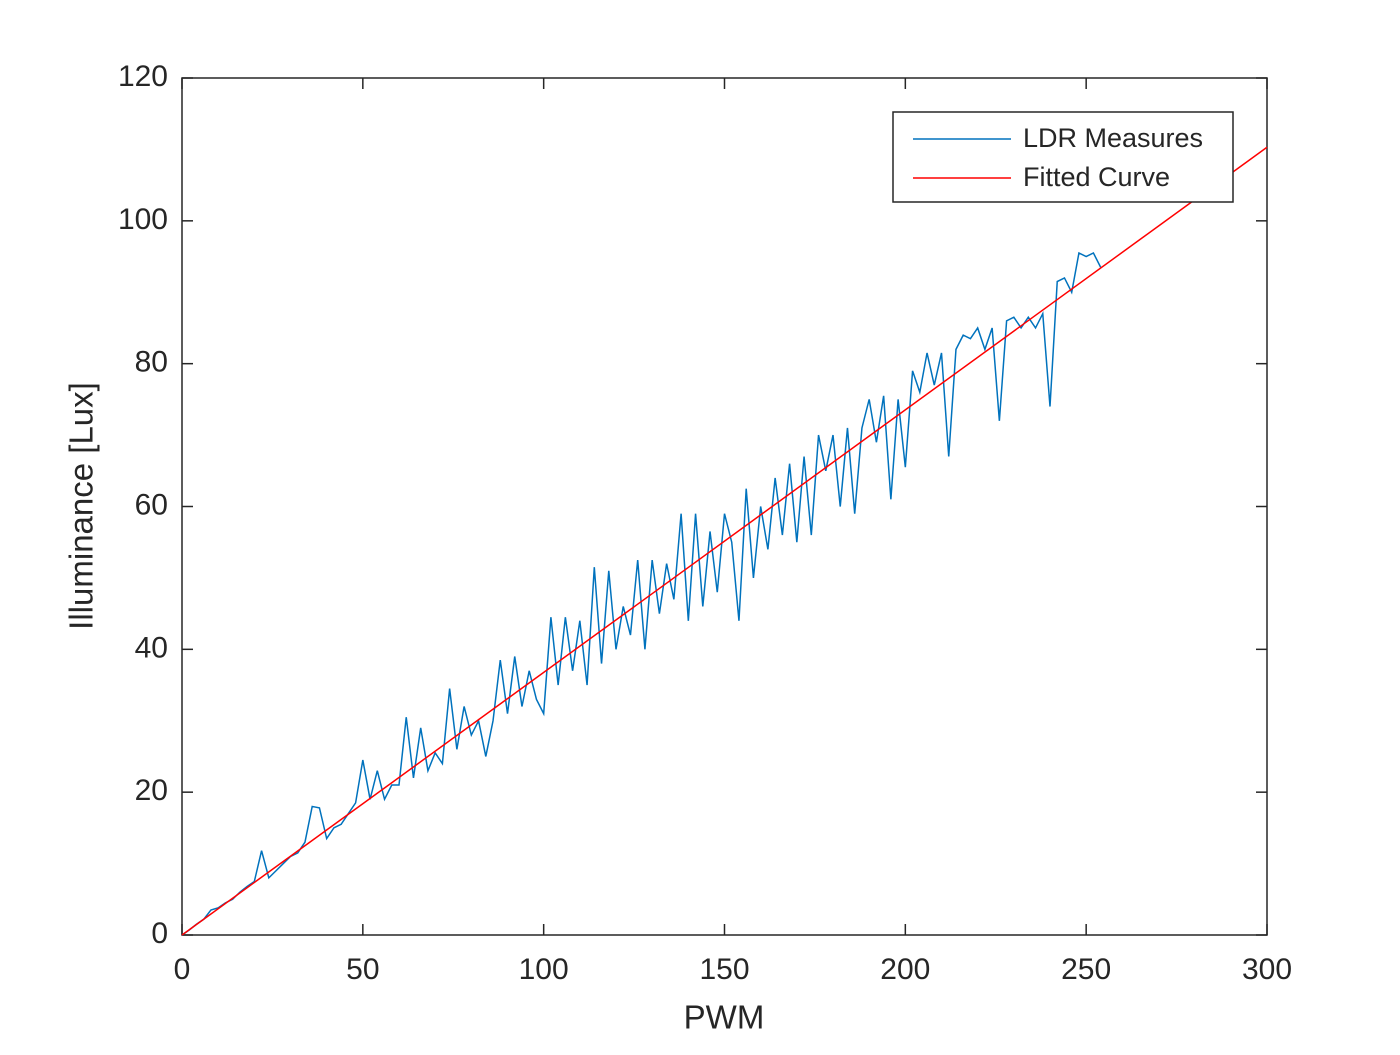 This screenshot has width=1400, height=1055. Describe the element at coordinates (1113, 138) in the screenshot. I see `legend-label: LDR Measures` at that location.